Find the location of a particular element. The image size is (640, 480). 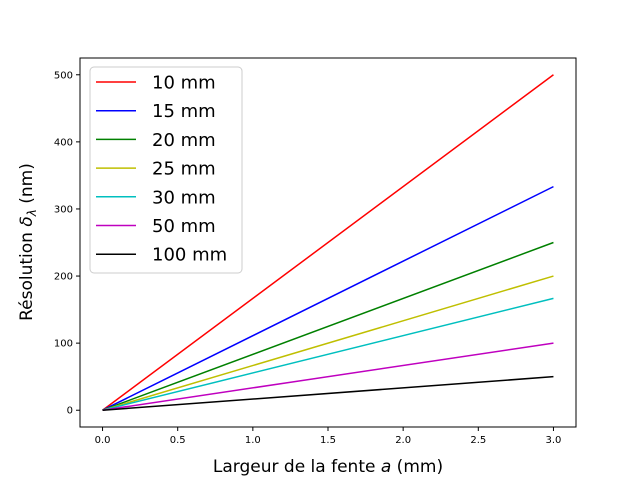

x-axis-ticks: 0.0 0.5 1.0 1.5 2.0 2.5 3.0 is located at coordinates (328, 436).